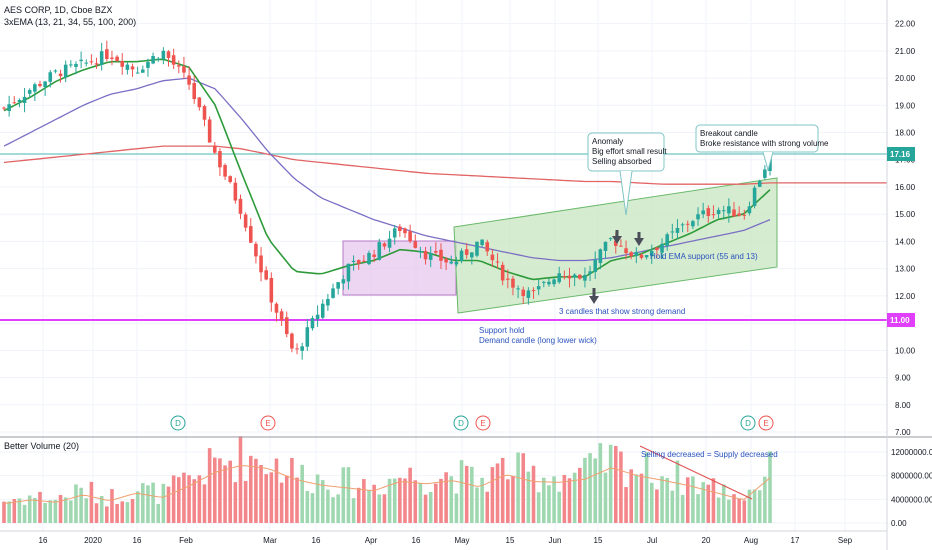  I want to click on volume-trend-line, so click(696, 472).